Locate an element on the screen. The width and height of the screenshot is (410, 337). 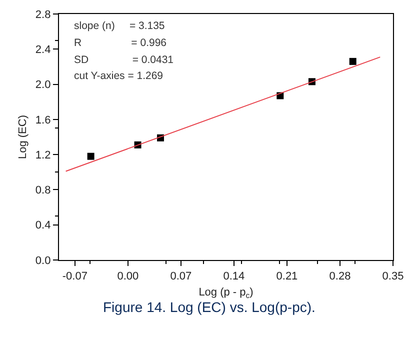
y-tick-label: 2.4 is located at coordinates (43, 50).